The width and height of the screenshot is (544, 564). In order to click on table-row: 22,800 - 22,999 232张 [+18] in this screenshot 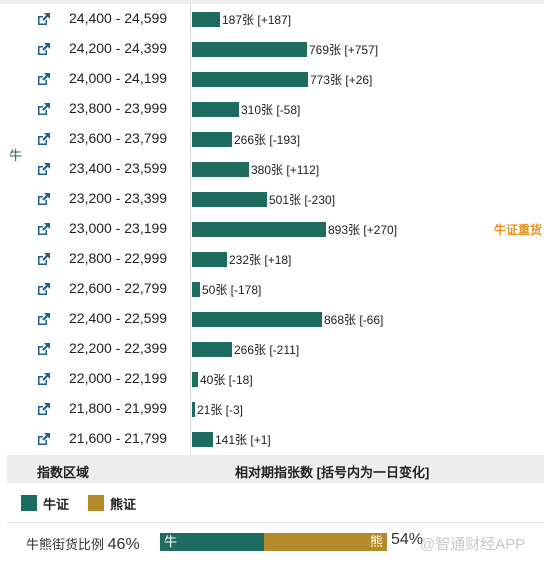, I will do `click(272, 259)`.